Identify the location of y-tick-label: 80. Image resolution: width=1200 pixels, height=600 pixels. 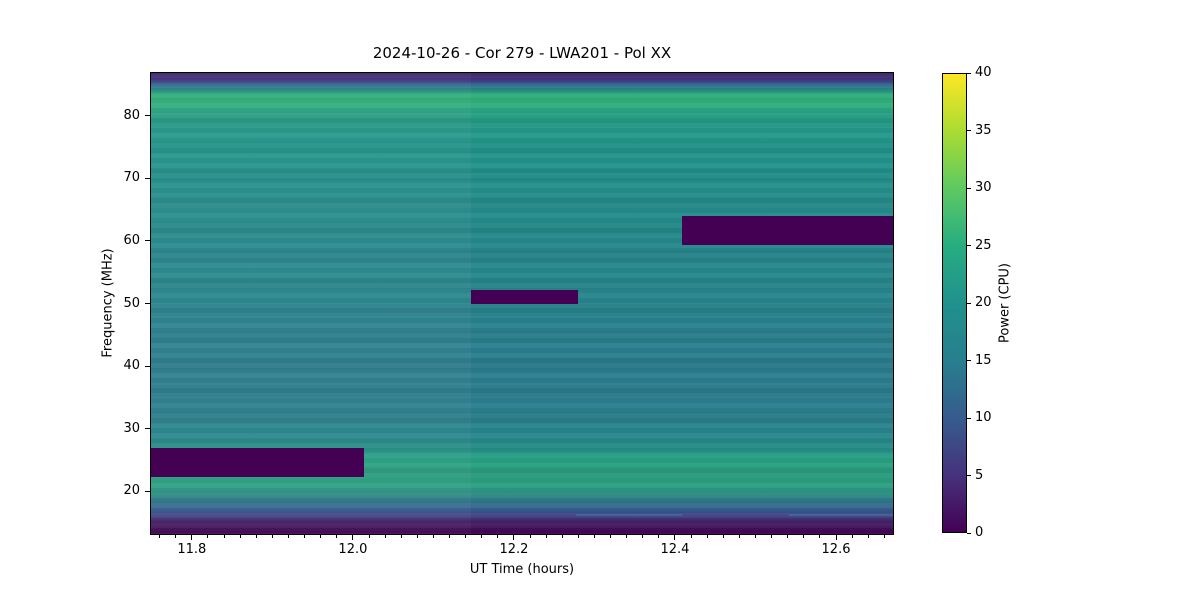
(131, 115).